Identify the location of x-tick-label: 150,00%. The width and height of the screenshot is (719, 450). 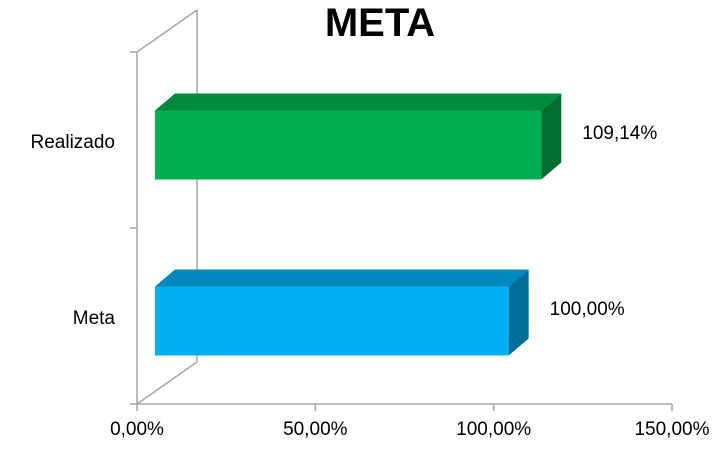
(671, 429).